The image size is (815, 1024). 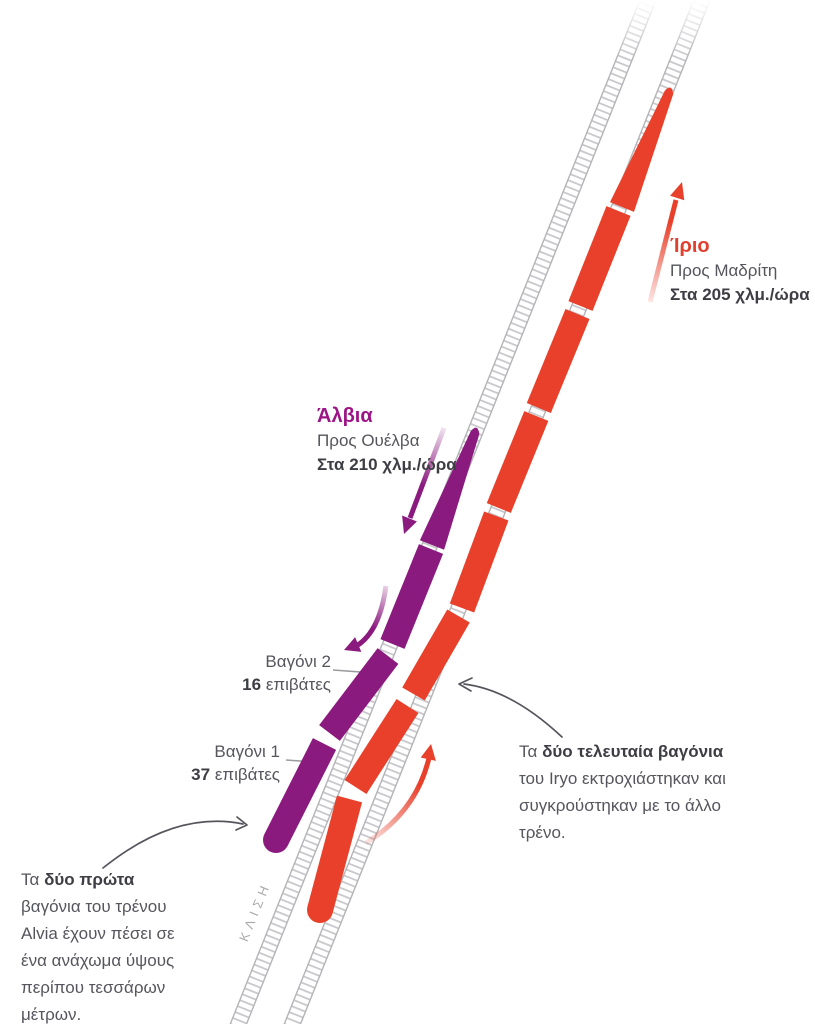 I want to click on alvia-direction-arrow, so click(x=424, y=480).